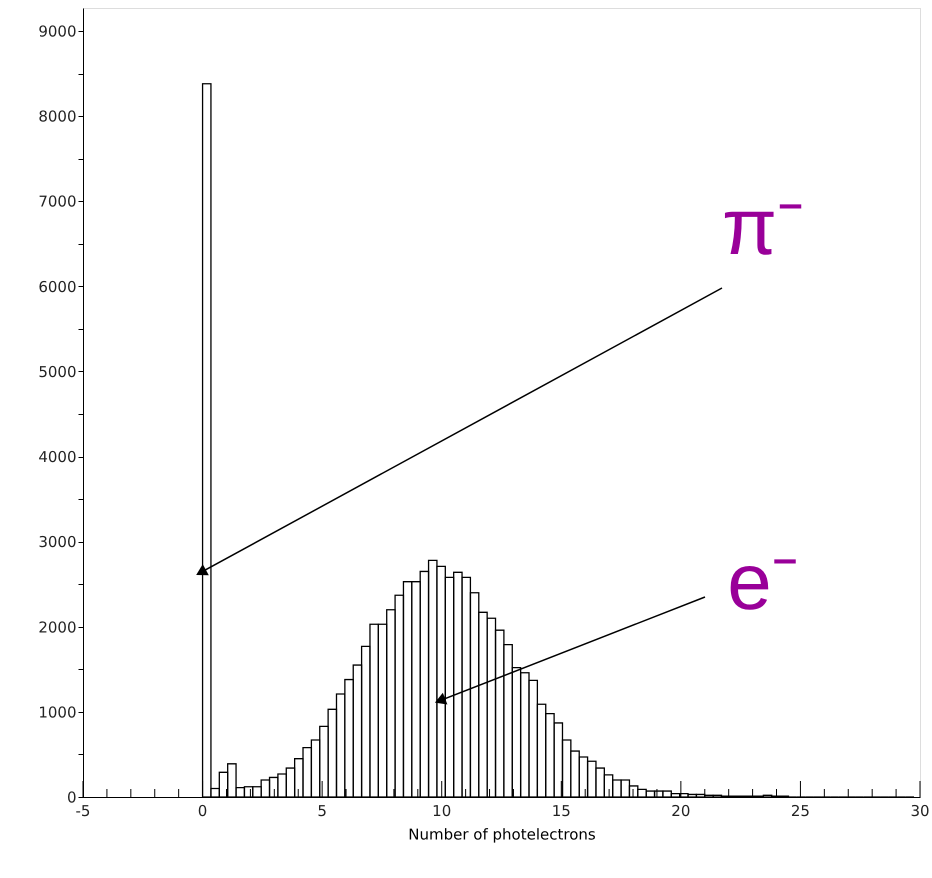  What do you see at coordinates (57, 31) in the screenshot?
I see `y-tick-label: 9000` at bounding box center [57, 31].